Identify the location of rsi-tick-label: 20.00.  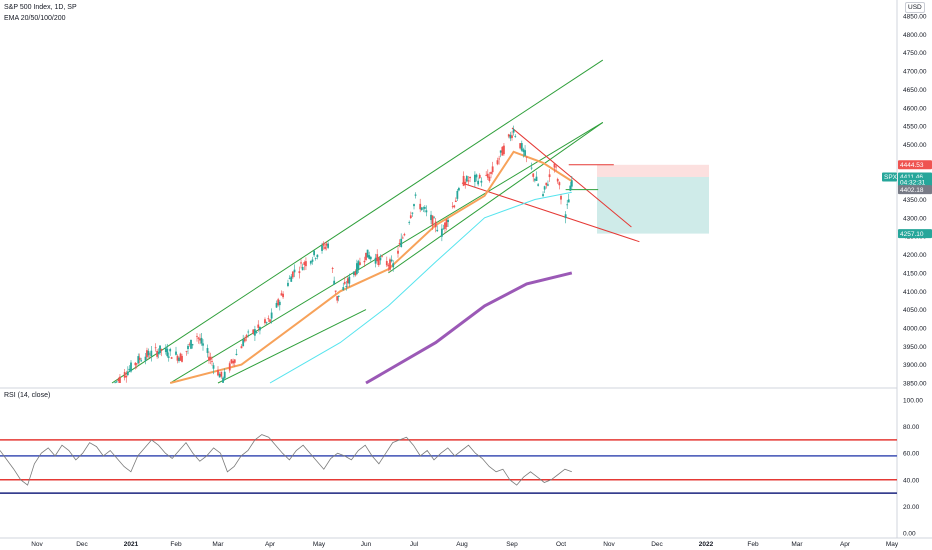
(911, 507).